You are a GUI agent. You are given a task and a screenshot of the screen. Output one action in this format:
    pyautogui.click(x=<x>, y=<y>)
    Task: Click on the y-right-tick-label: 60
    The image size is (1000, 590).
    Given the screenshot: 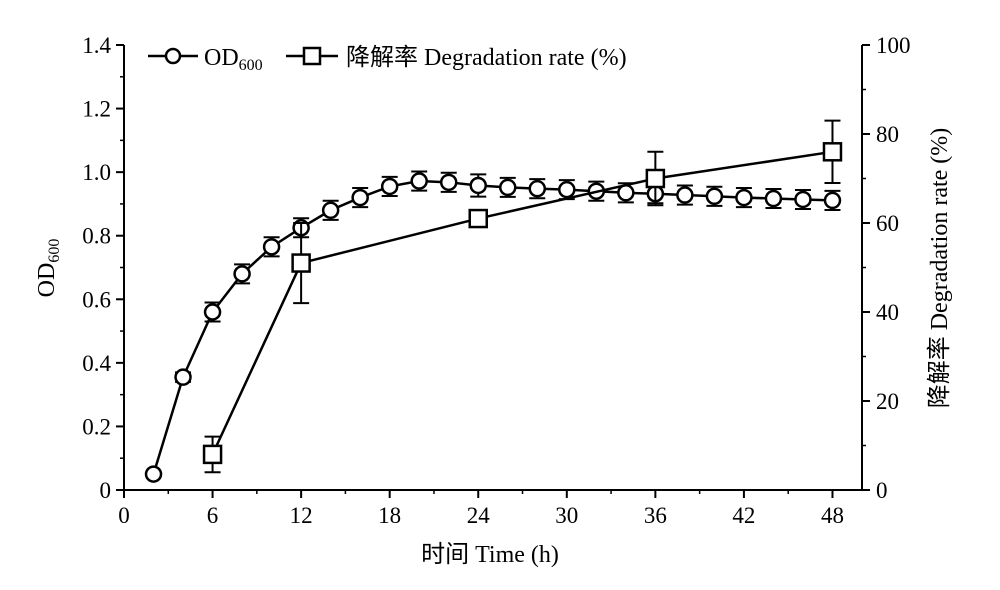 What is the action you would take?
    pyautogui.click(x=887, y=223)
    